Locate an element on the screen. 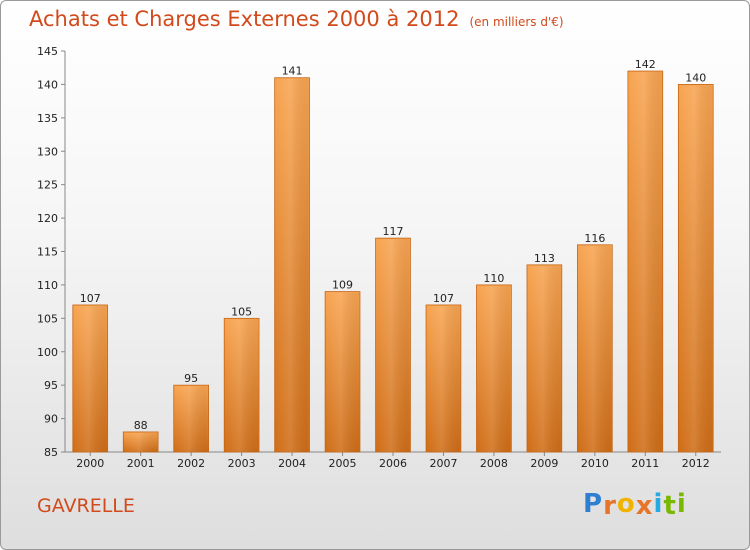 This screenshot has height=550, width=750. y-tick-label: 140 is located at coordinates (47, 84).